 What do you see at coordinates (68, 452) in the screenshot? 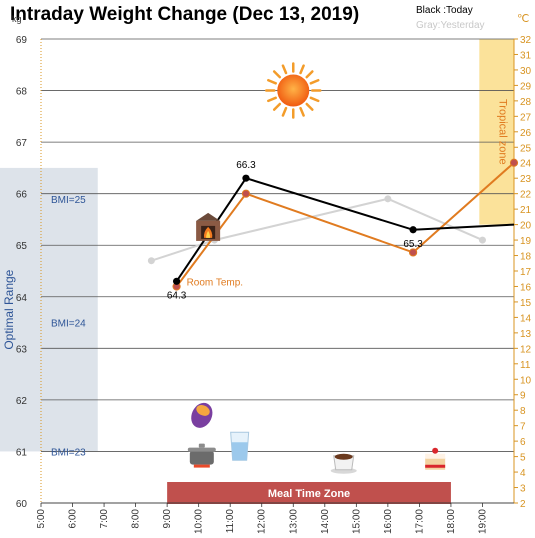
I see `bmi-label: BMI=23` at bounding box center [68, 452].